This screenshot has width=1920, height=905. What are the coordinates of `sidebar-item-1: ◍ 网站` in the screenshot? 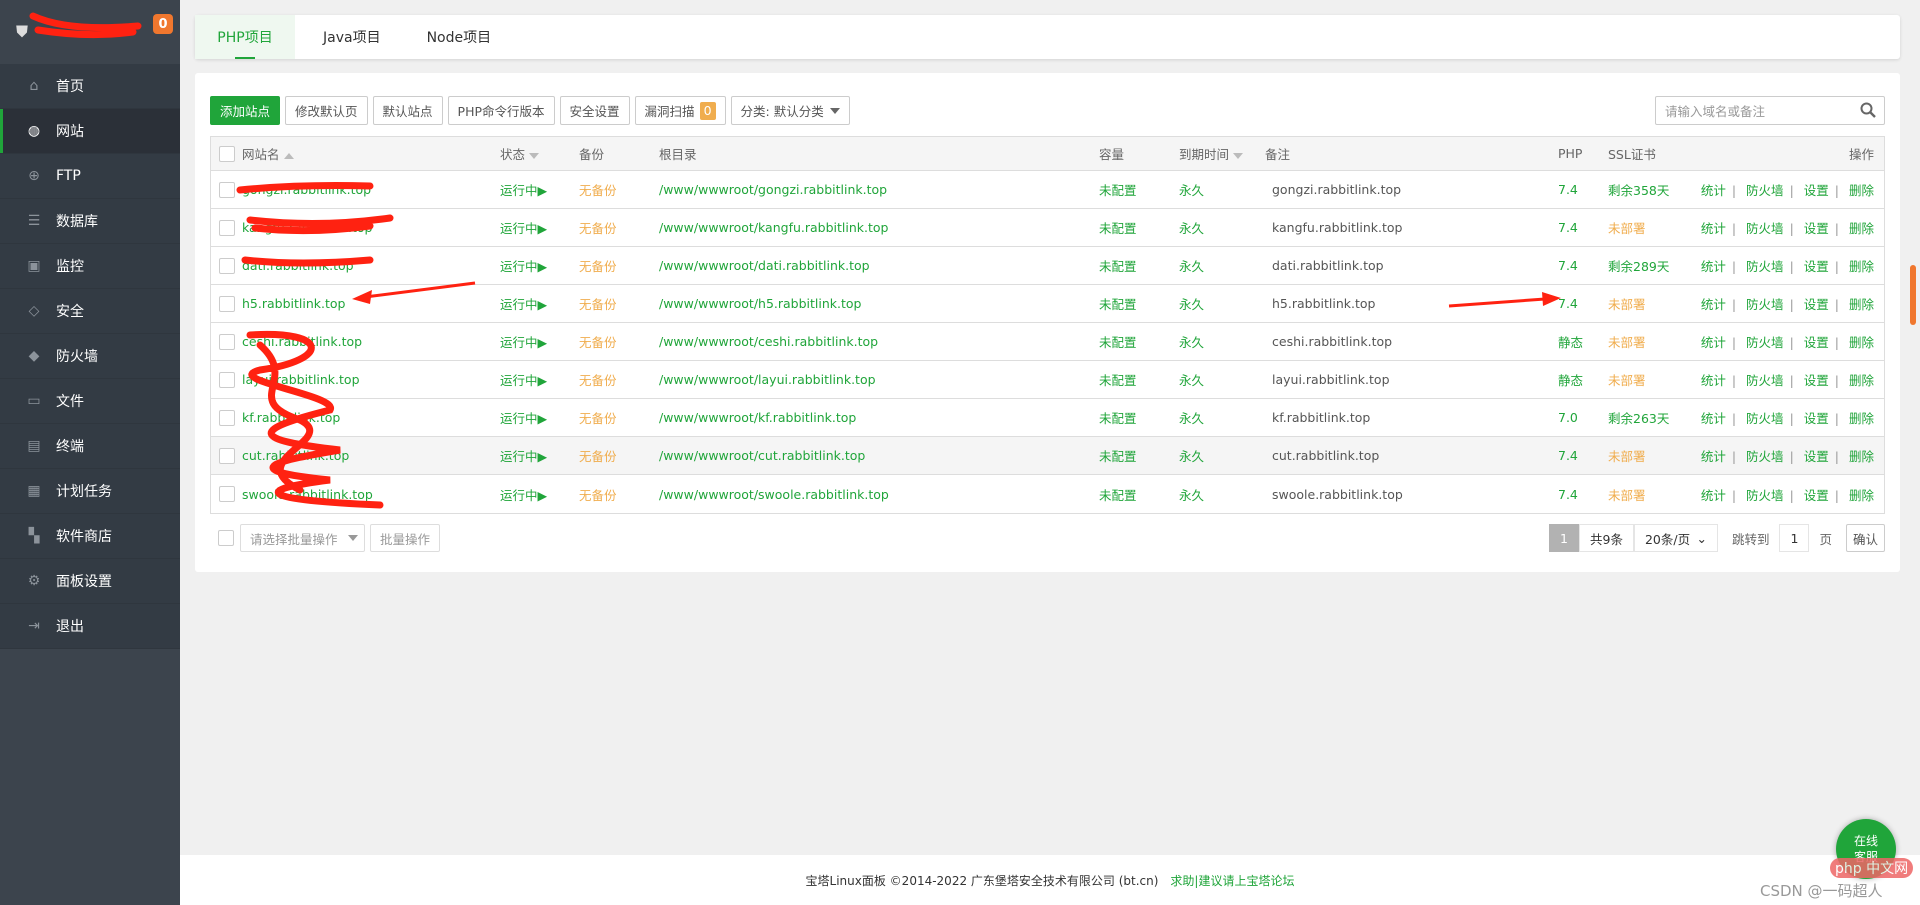 It's located at (90, 131).